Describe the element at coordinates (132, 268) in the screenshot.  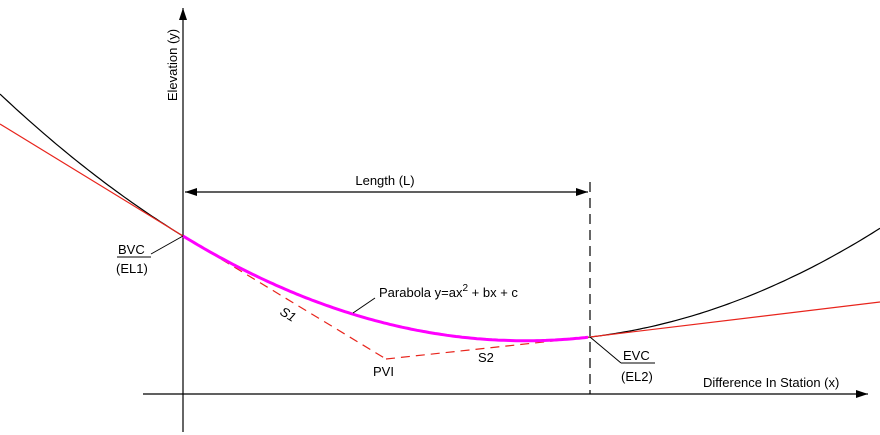
I see `el1-label: (EL1)` at that location.